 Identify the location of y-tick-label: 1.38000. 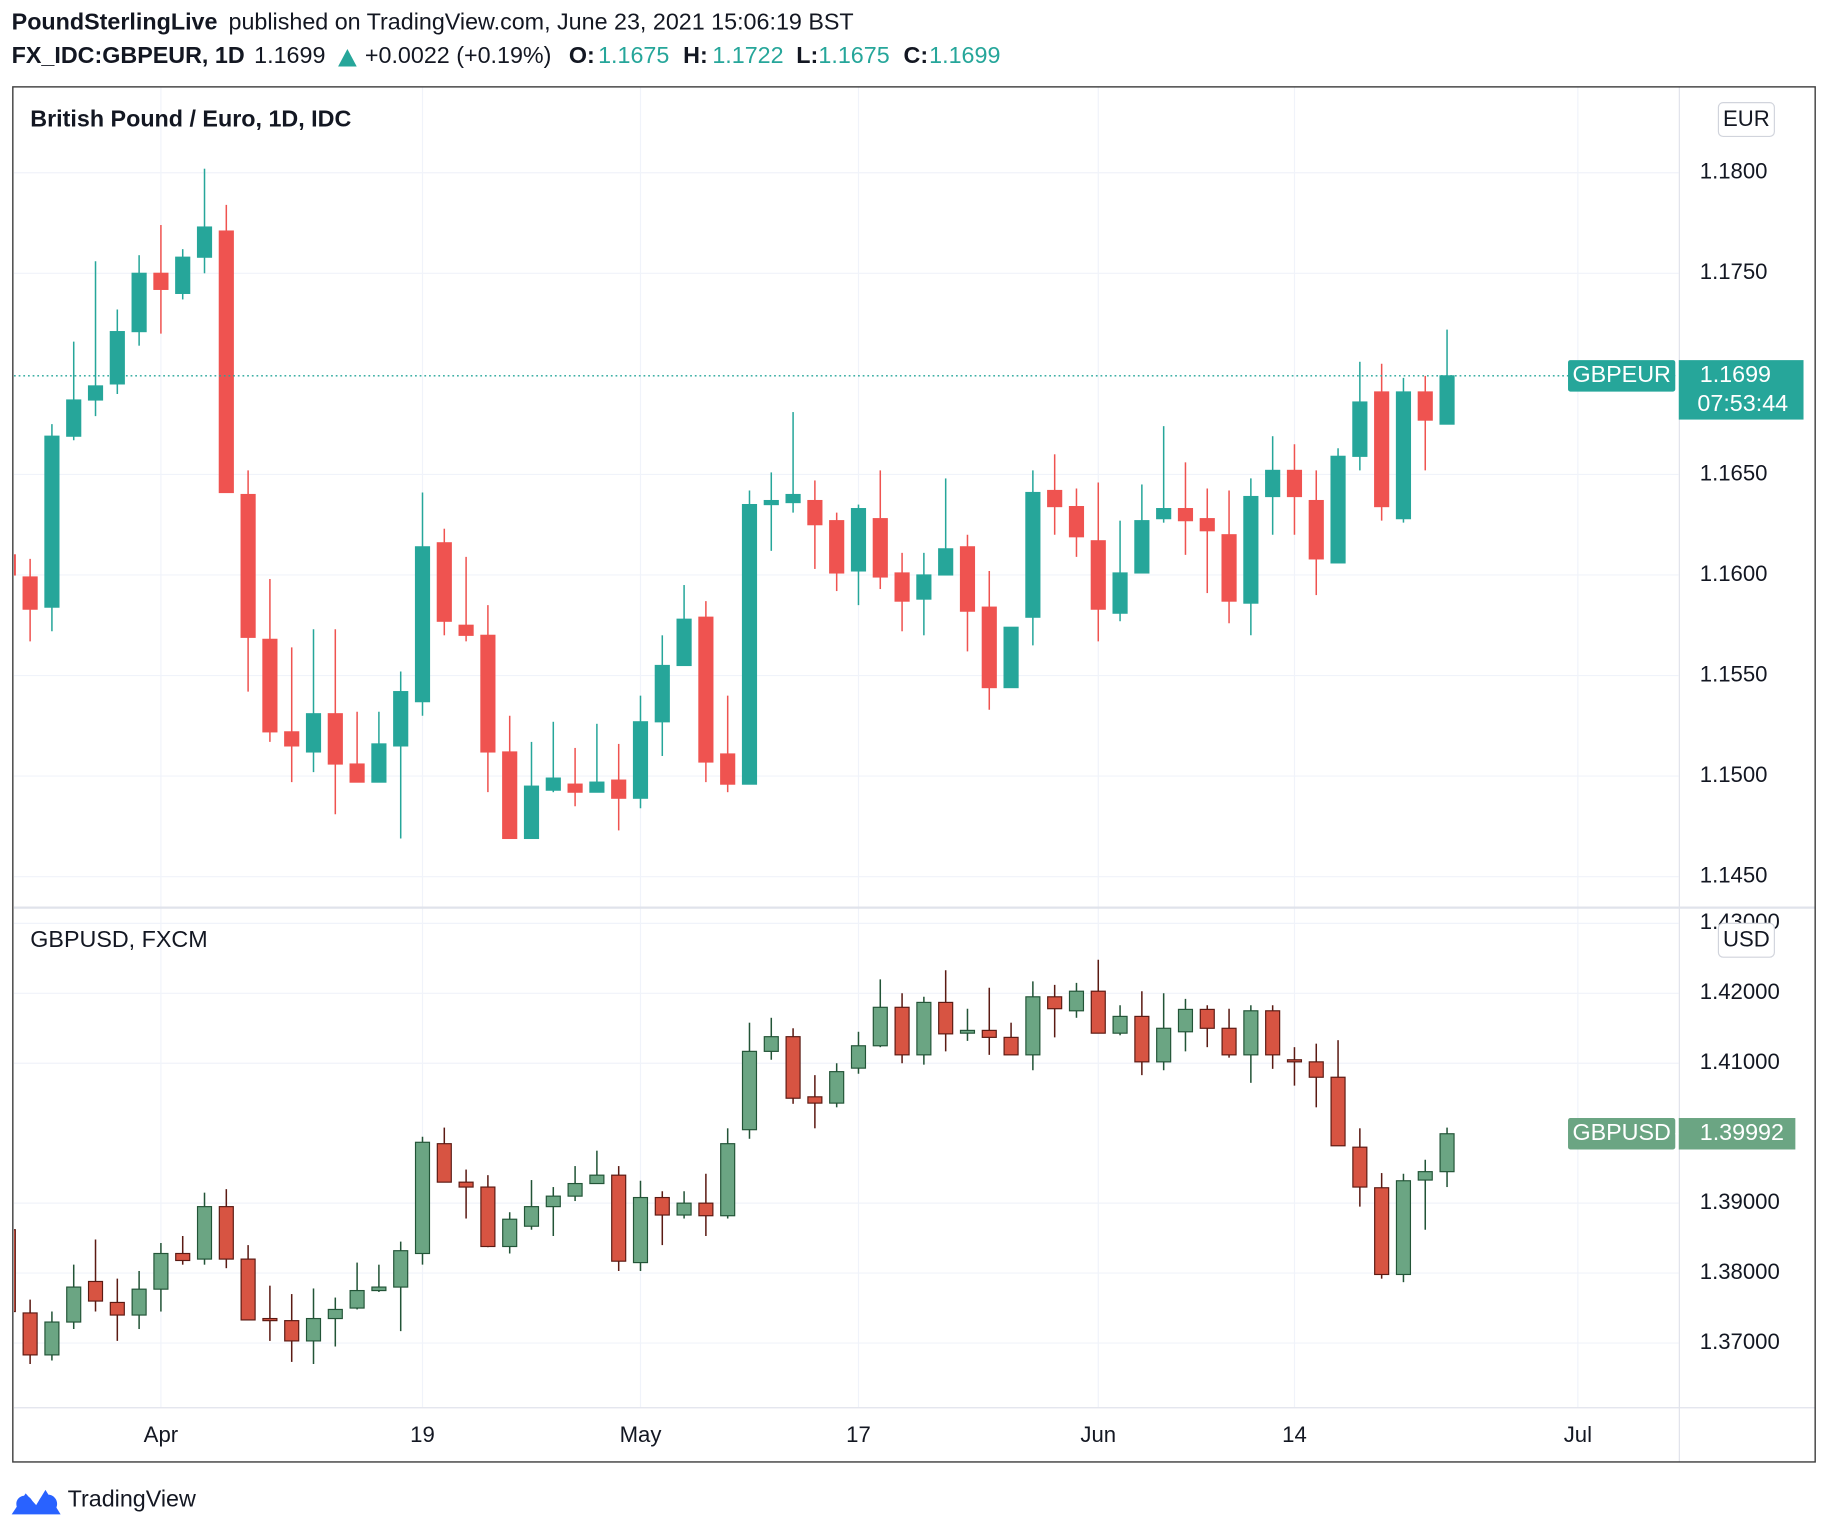
(1740, 1271).